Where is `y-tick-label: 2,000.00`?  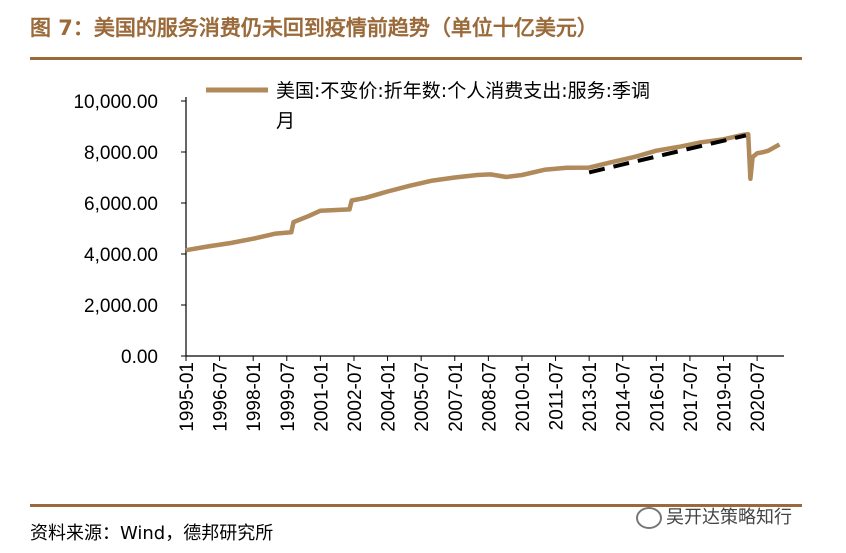 y-tick-label: 2,000.00 is located at coordinates (121, 306).